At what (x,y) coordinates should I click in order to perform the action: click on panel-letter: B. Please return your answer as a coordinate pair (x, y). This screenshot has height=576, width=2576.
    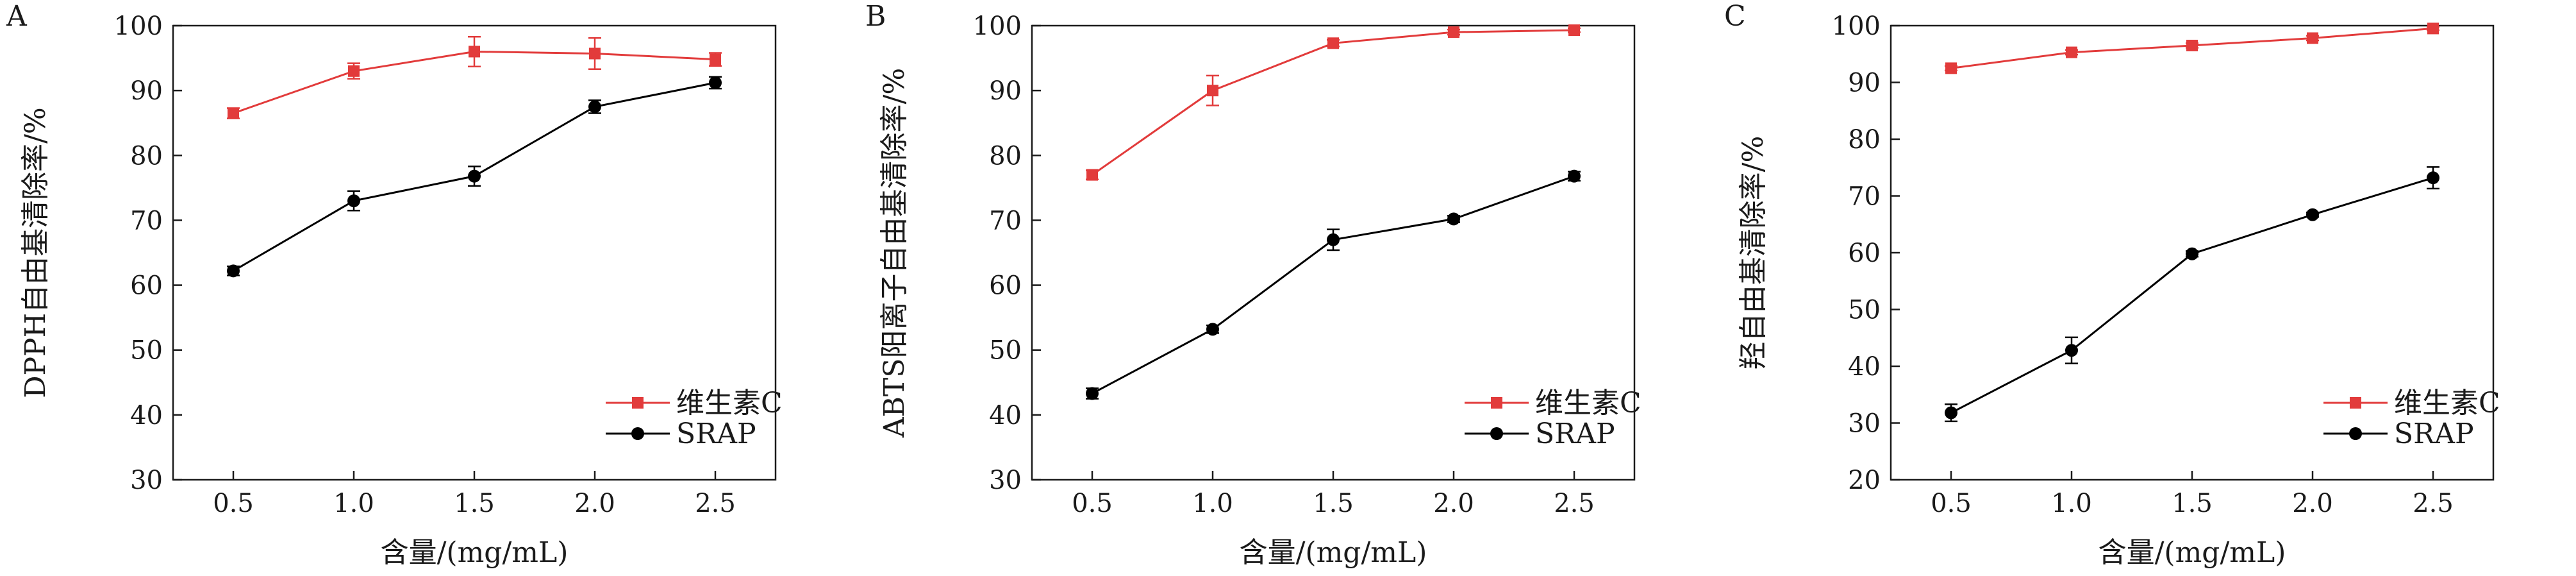
    Looking at the image, I should click on (875, 16).